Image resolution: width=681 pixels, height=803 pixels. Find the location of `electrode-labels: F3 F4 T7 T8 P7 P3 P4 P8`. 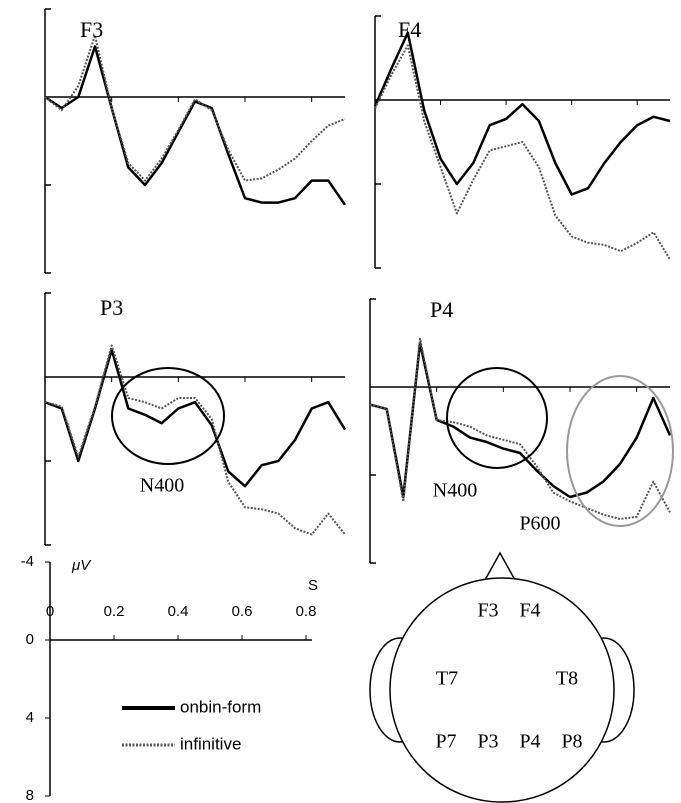

electrode-labels: F3 F4 T7 T8 P7 P3 P4 P8 is located at coordinates (508, 676).